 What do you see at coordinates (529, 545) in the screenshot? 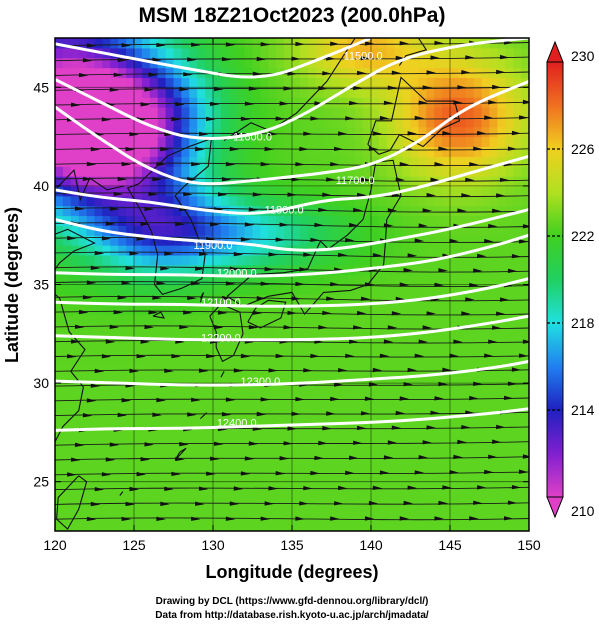
I see `x-tick-label: 150` at bounding box center [529, 545].